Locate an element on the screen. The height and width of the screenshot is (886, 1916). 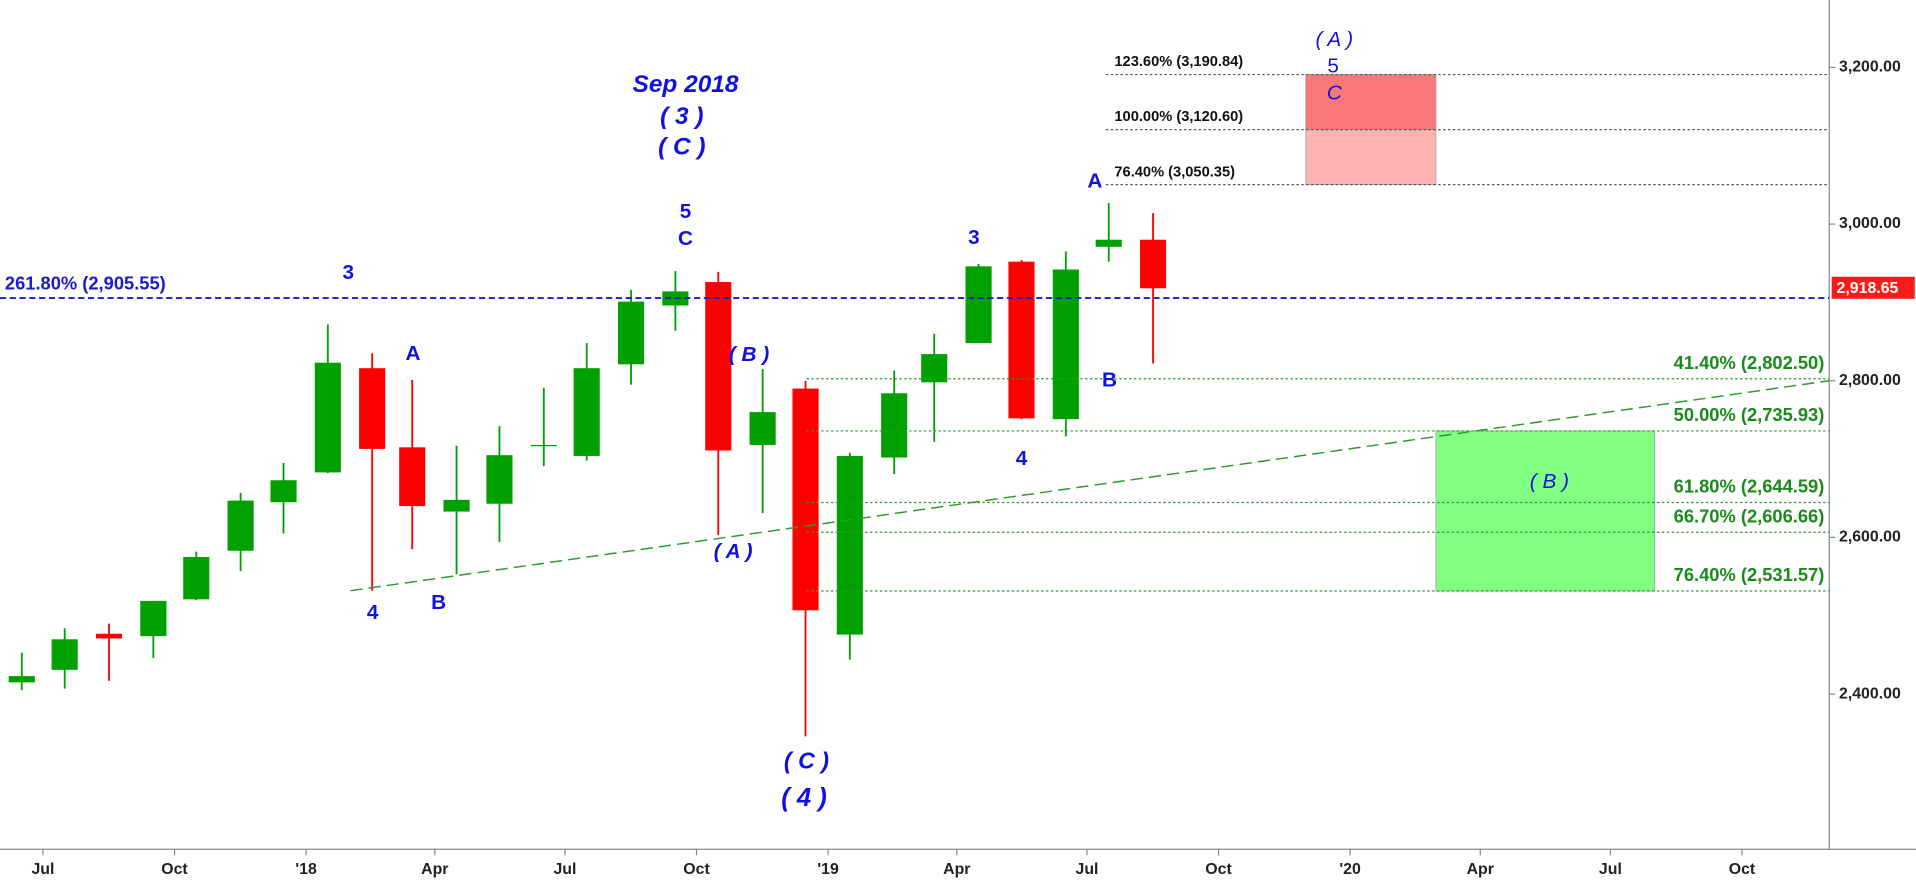
fib-label: 41.40% (2,802.50) is located at coordinates (1749, 362).